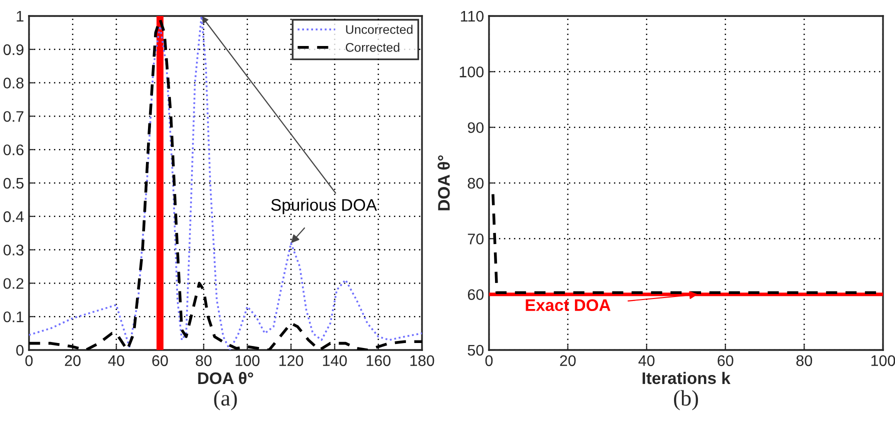  I want to click on y-tick-label: 50, so click(476, 350).